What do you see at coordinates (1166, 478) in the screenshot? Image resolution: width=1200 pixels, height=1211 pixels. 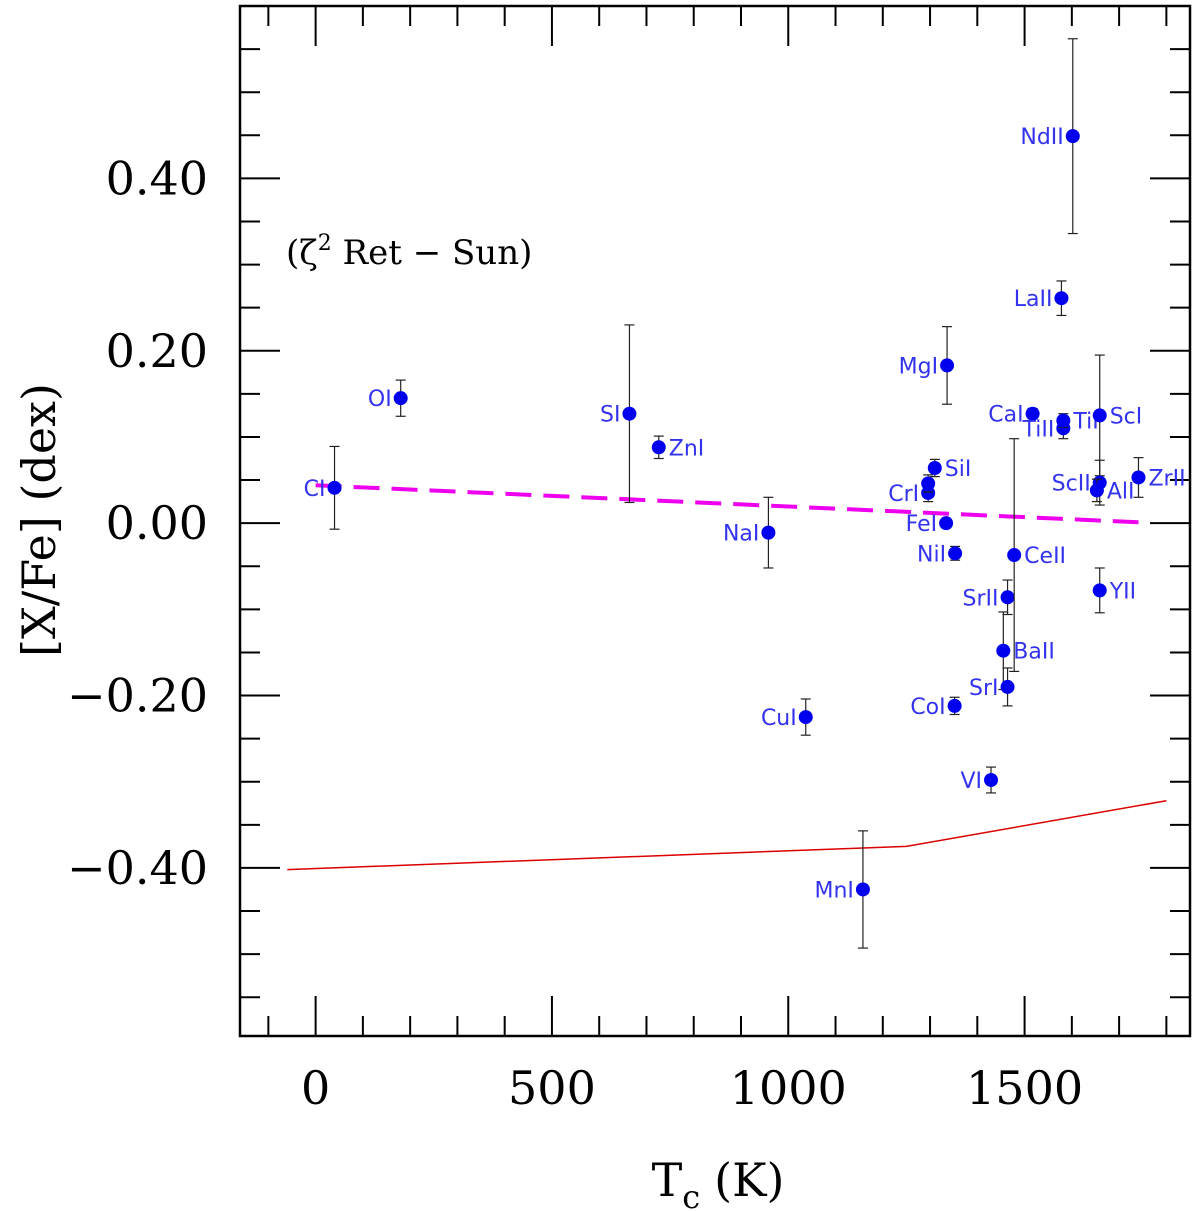 I see `point-label: ZrII` at bounding box center [1166, 478].